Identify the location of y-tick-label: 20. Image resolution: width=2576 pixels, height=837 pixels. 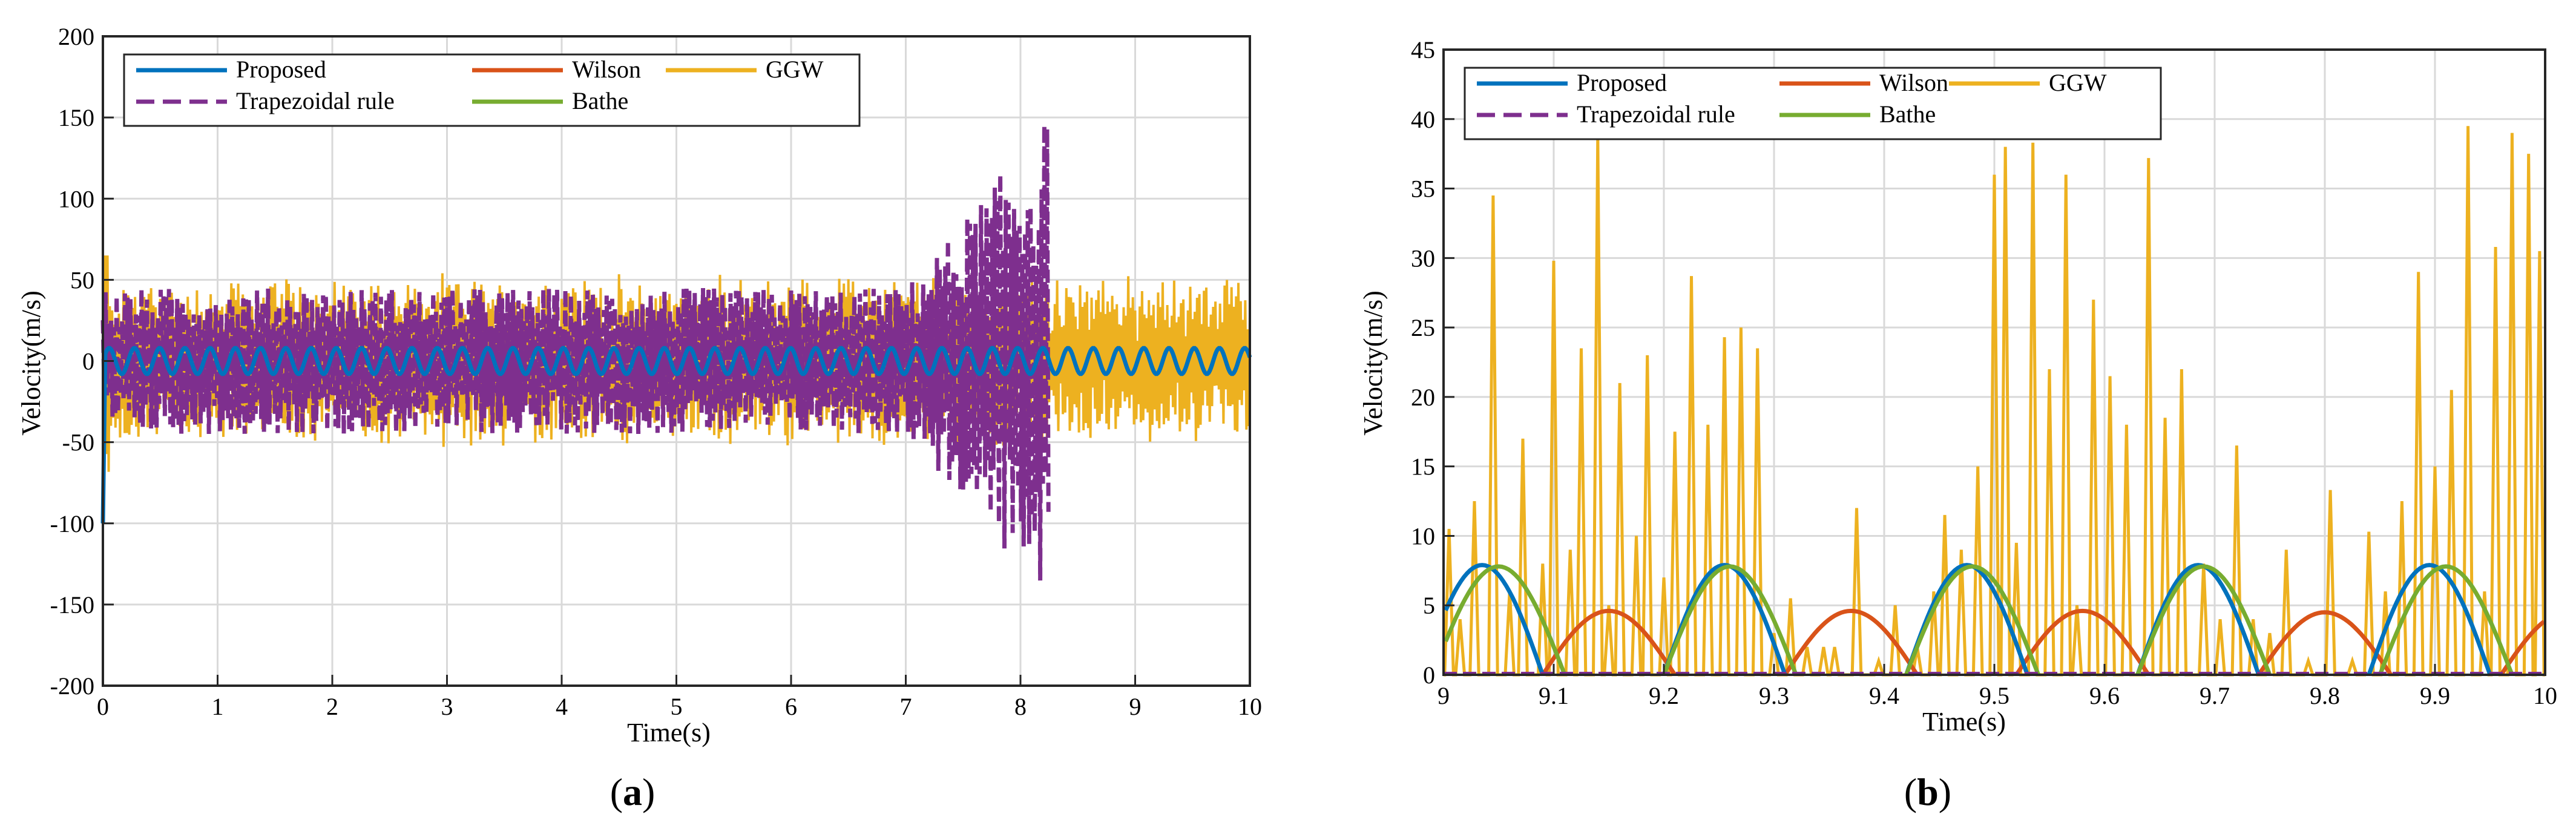
(1423, 397).